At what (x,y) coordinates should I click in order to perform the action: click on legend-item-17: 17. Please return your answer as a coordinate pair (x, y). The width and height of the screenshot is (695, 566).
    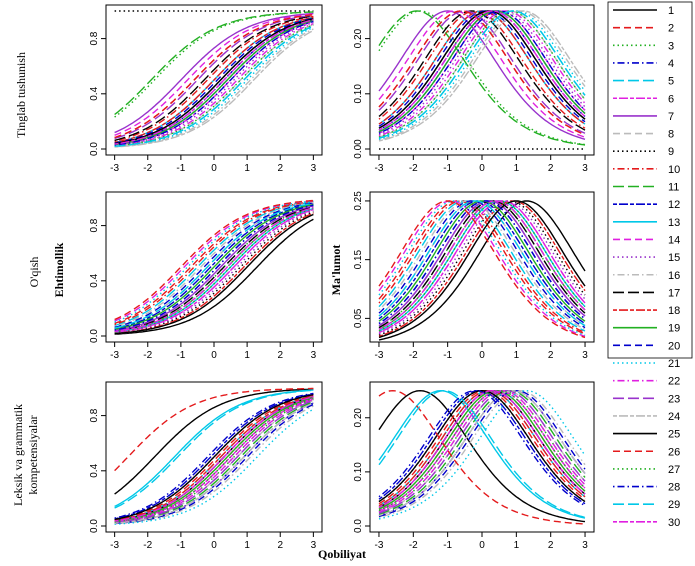
    Looking at the image, I should click on (646, 293).